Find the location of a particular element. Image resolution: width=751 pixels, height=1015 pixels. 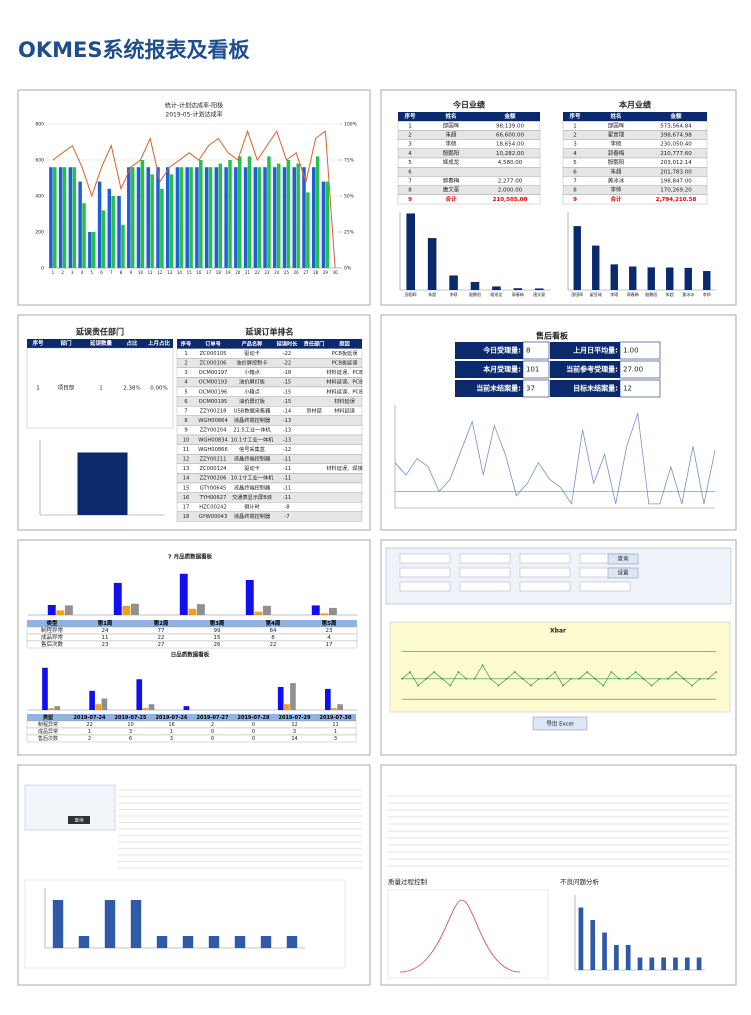

table-cell: 0 is located at coordinates (253, 725).